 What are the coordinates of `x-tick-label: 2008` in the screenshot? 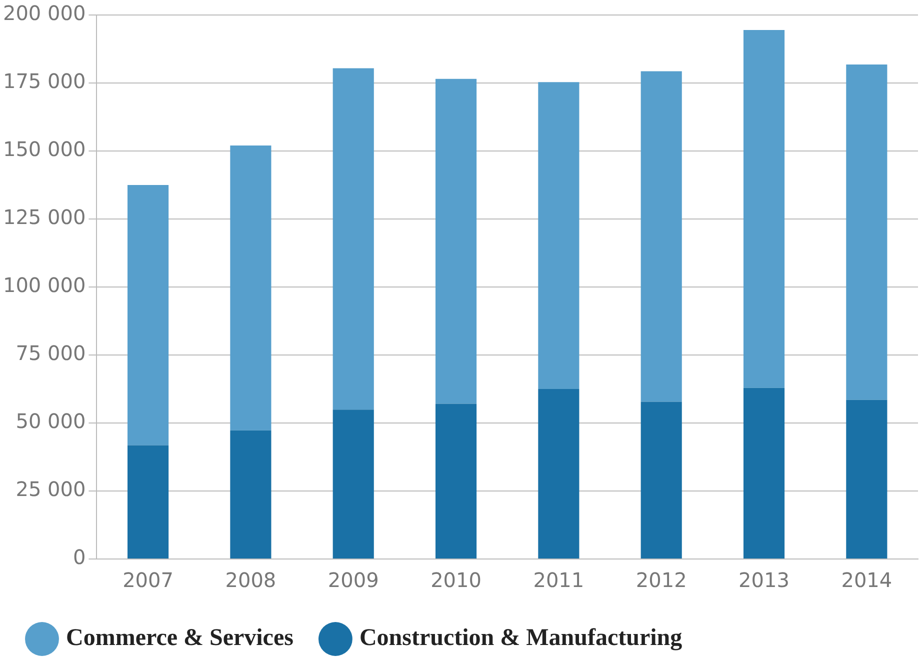 It's located at (250, 580).